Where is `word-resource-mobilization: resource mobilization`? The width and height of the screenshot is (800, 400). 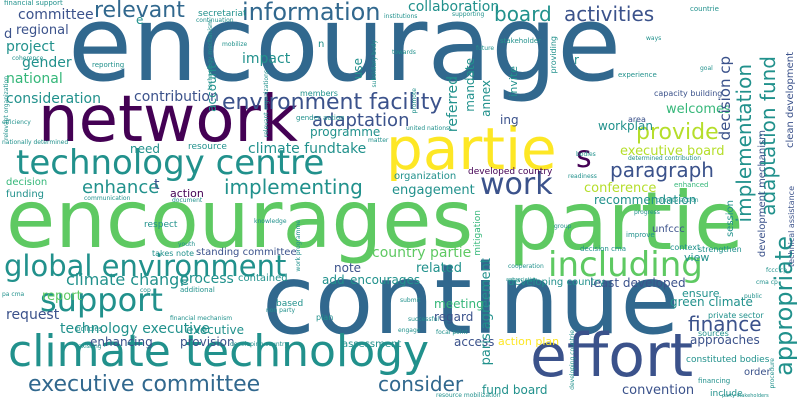 word-resource-mobilization: resource mobilization is located at coordinates (468, 395).